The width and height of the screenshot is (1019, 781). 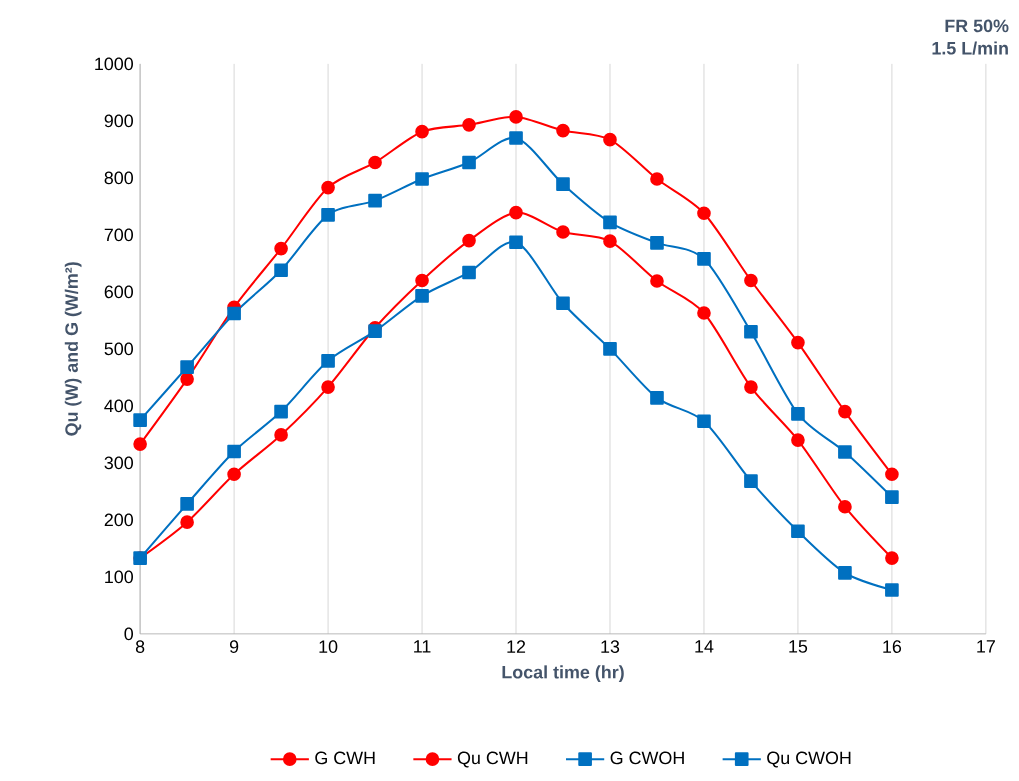 What do you see at coordinates (119, 577) in the screenshot?
I see `y-tick-label: 100` at bounding box center [119, 577].